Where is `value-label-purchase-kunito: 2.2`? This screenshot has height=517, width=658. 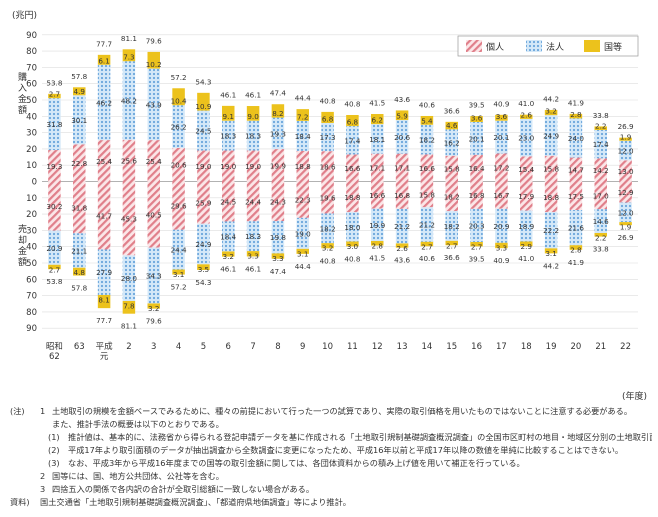 value-label-purchase-kunito: 2.2 is located at coordinates (600, 125).